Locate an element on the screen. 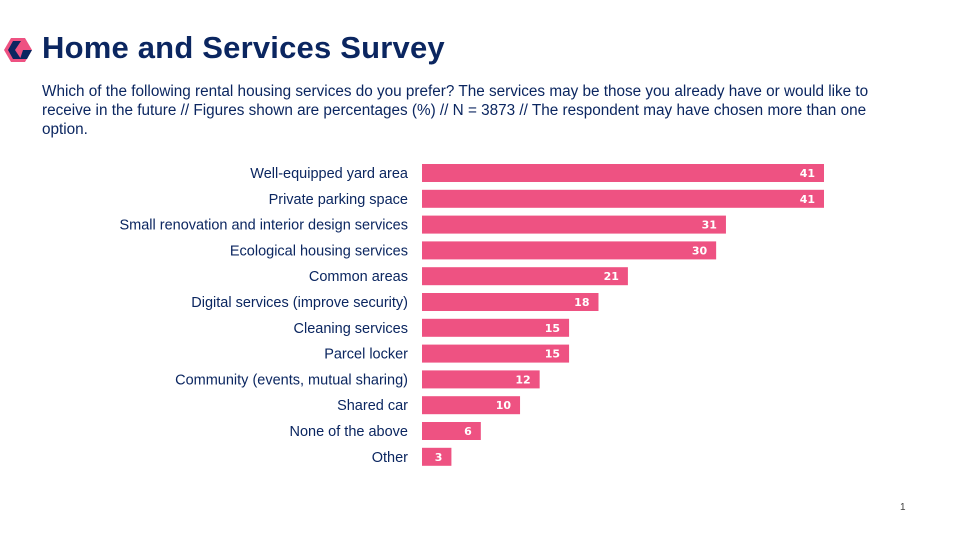 This screenshot has height=540, width=960. data-label: 12 is located at coordinates (522, 379).